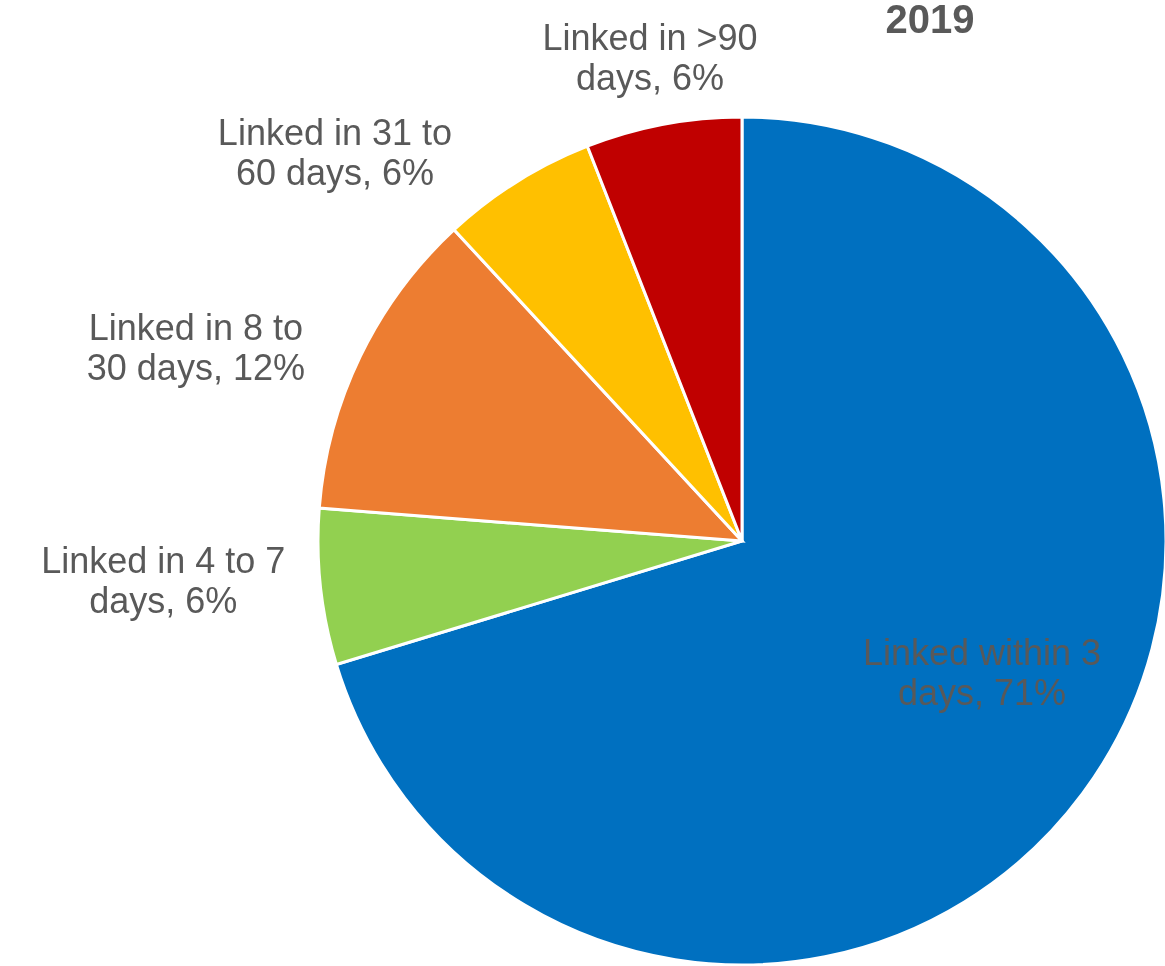 Image resolution: width=1165 pixels, height=966 pixels. Describe the element at coordinates (335, 152) in the screenshot. I see `slice-label: Linked in 31 to 60 days, 6%` at that location.